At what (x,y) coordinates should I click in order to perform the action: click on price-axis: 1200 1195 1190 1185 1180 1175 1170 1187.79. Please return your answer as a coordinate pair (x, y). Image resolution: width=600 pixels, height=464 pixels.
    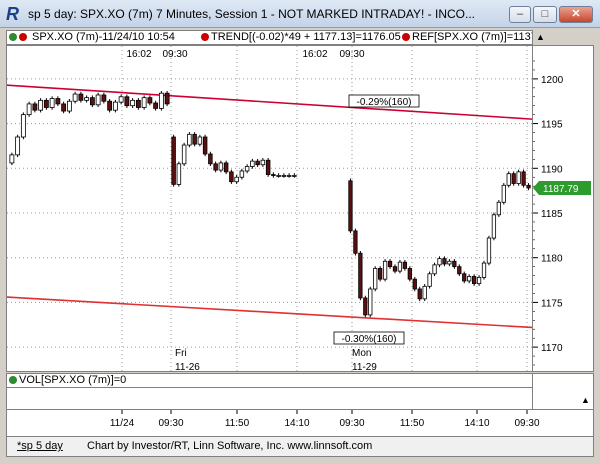
    Looking at the image, I should click on (563, 208).